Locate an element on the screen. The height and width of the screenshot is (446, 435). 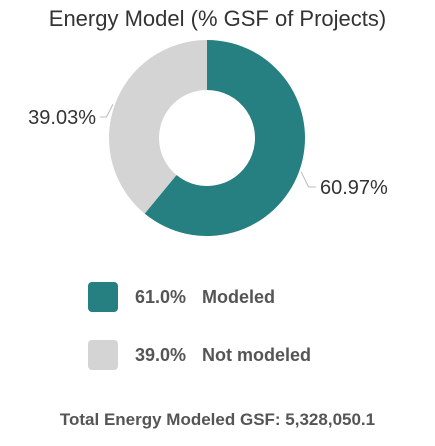
slice-label-not-modeled: 39.03% is located at coordinates (62, 118).